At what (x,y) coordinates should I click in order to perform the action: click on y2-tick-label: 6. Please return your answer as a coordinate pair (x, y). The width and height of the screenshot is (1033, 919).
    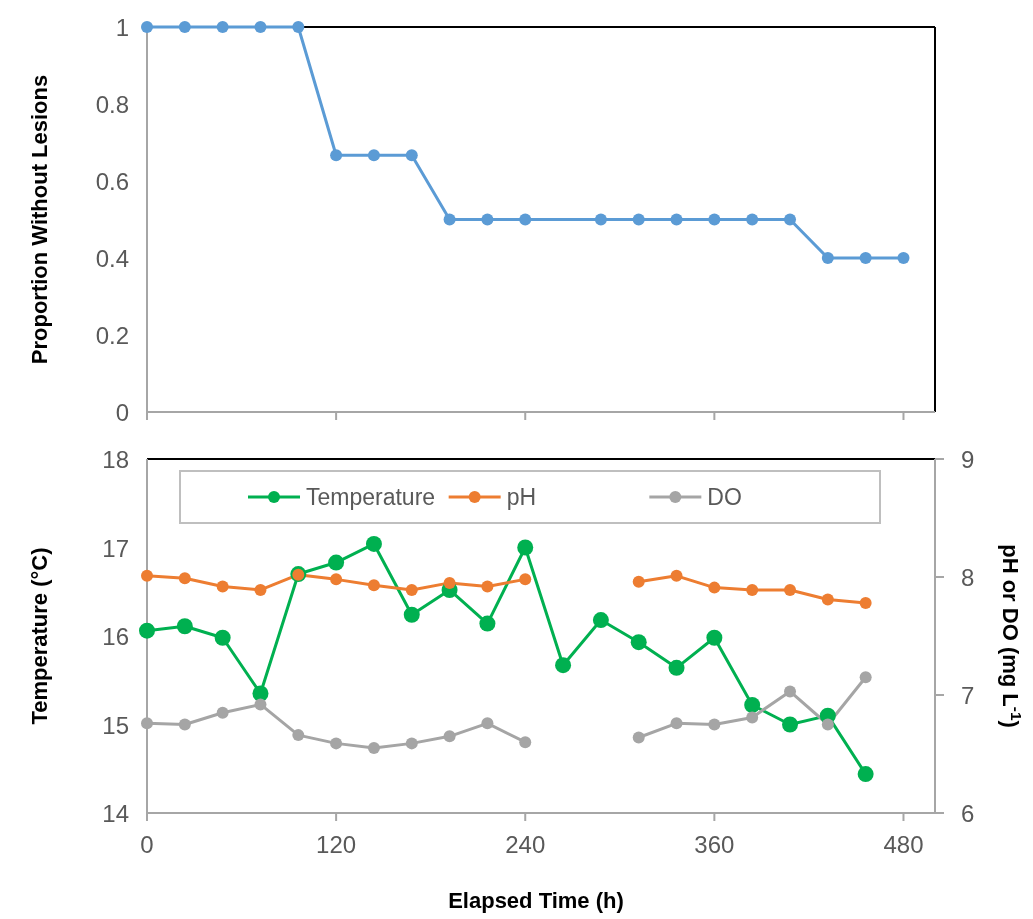
    Looking at the image, I should click on (968, 813).